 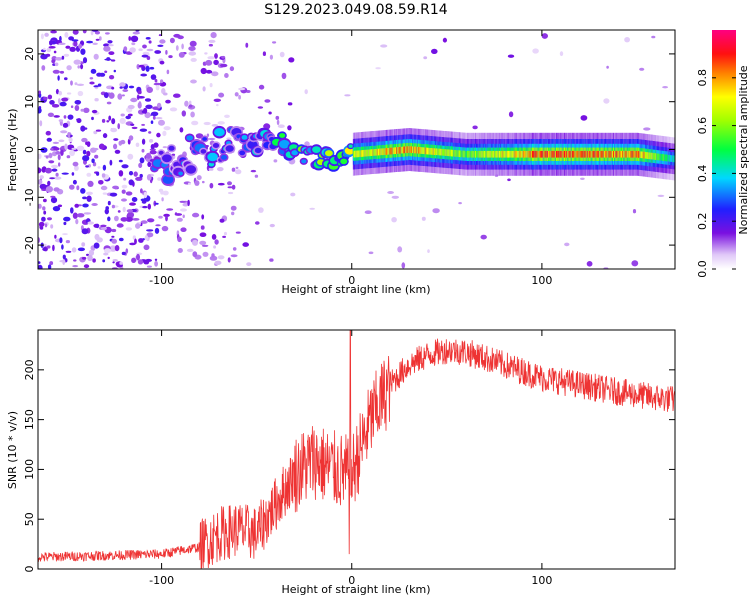 I want to click on spectrogram-x-tick-label: -100, so click(x=161, y=280).